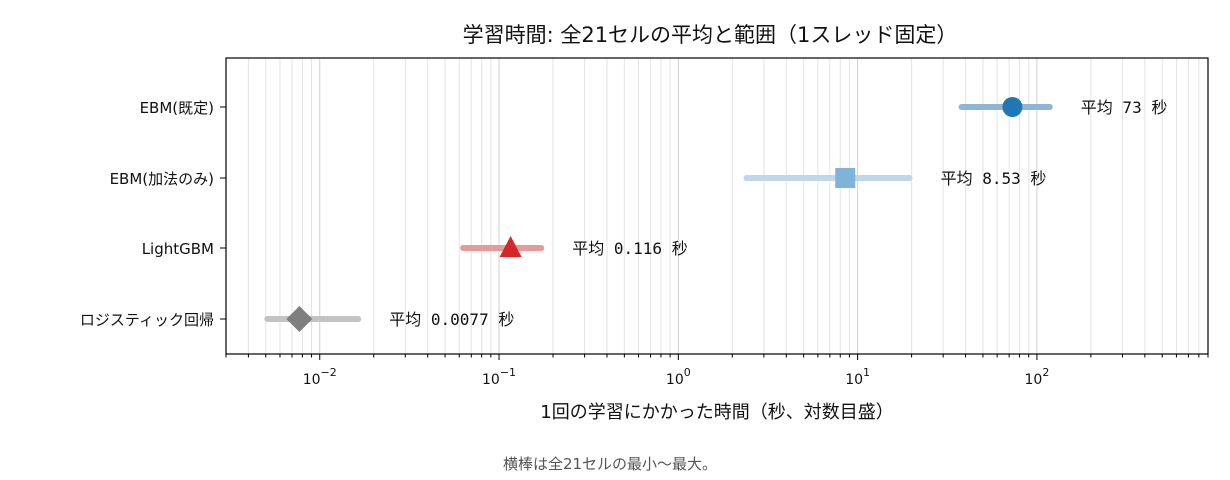 The image size is (1230, 480). I want to click on mean-label: 平均 8.53 秒, so click(994, 178).